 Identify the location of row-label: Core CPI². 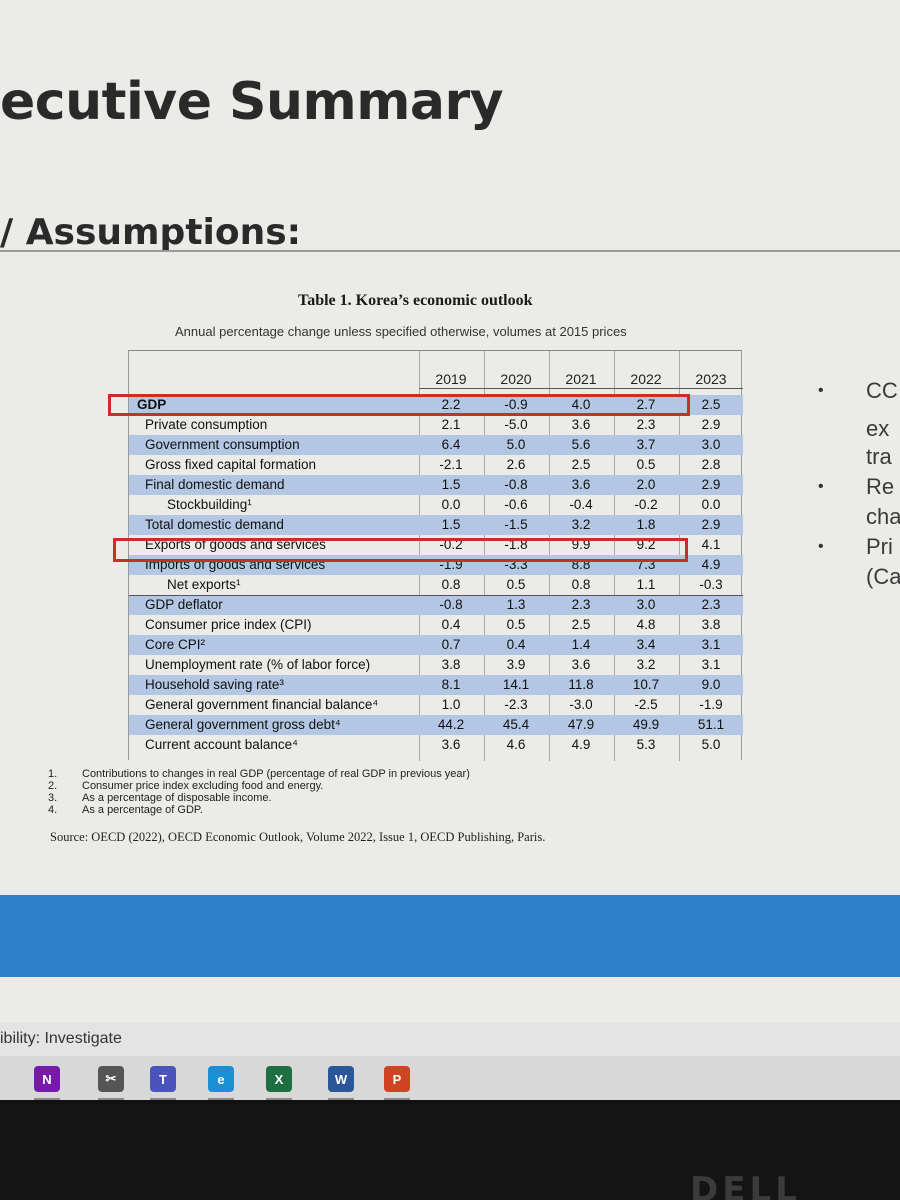
(175, 644).